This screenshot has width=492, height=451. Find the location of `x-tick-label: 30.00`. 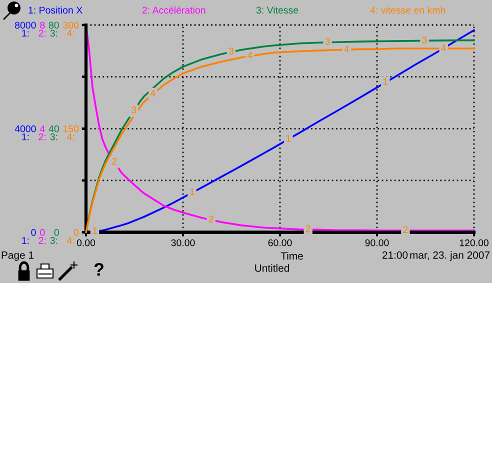

x-tick-label: 30.00 is located at coordinates (183, 242).